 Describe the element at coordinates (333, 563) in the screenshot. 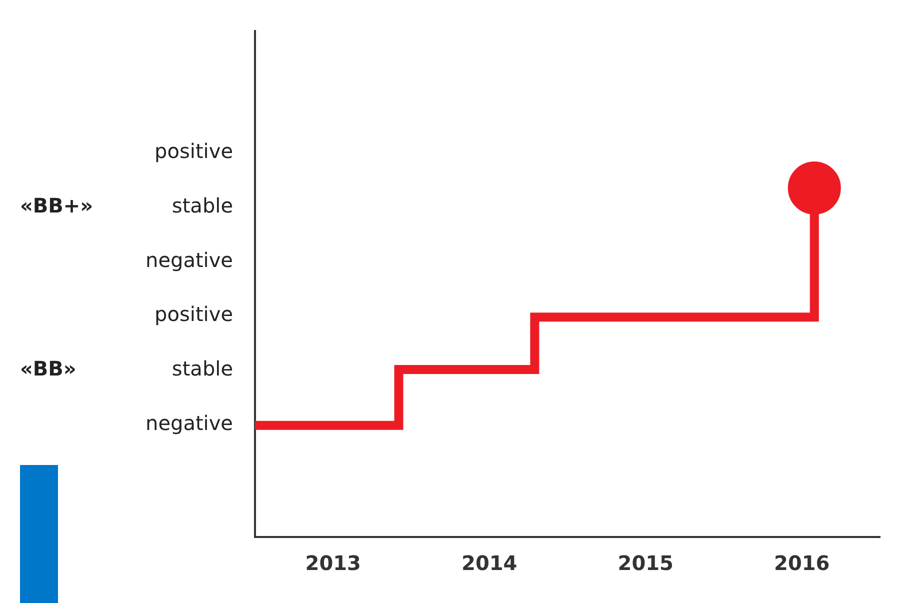

I see `x-tick-label: 2013` at that location.